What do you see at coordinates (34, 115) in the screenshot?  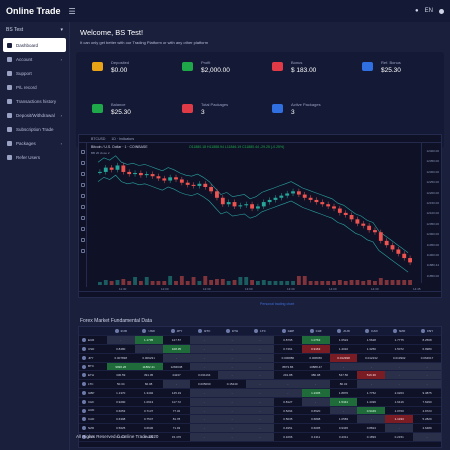 I see `sidebar-item-deposit-withdrawal: Deposit/Withdrawal ›` at bounding box center [34, 115].